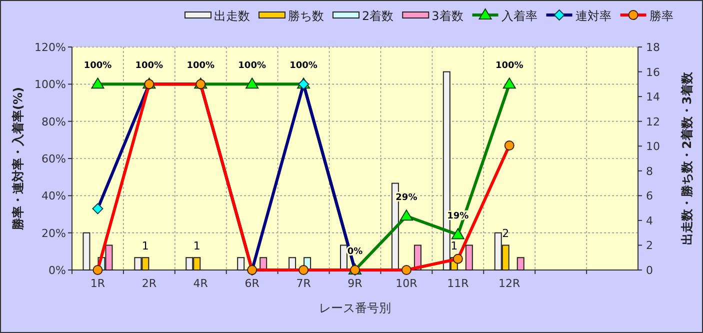  I want to click on x-tick-label: 4R, so click(200, 283).